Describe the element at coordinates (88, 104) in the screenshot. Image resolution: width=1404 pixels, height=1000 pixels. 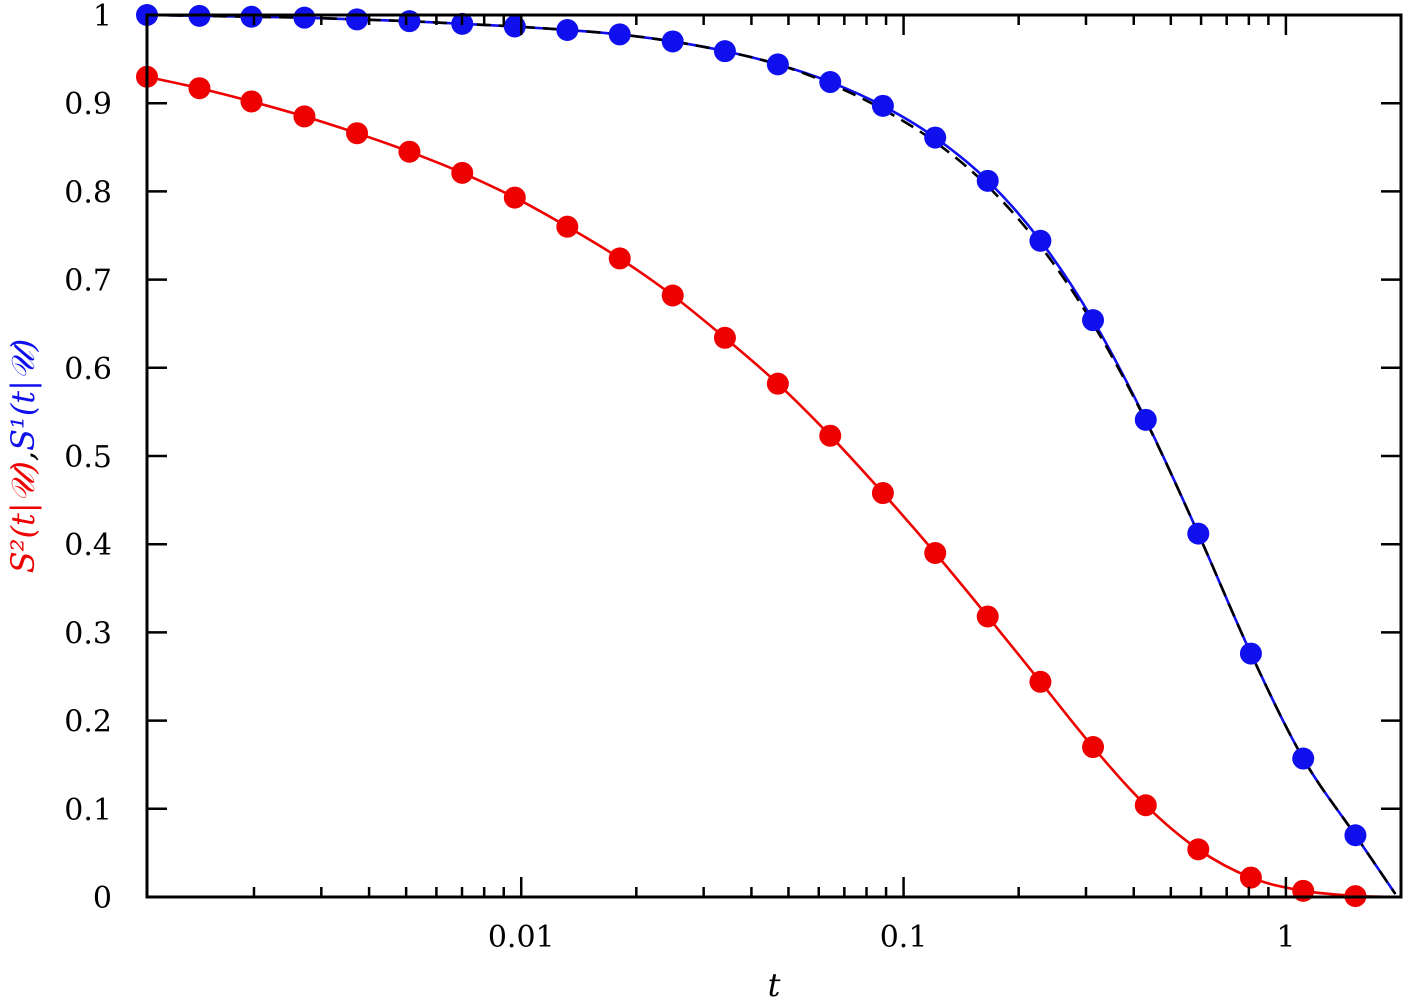
I see `y-tick-label: 0.9` at that location.